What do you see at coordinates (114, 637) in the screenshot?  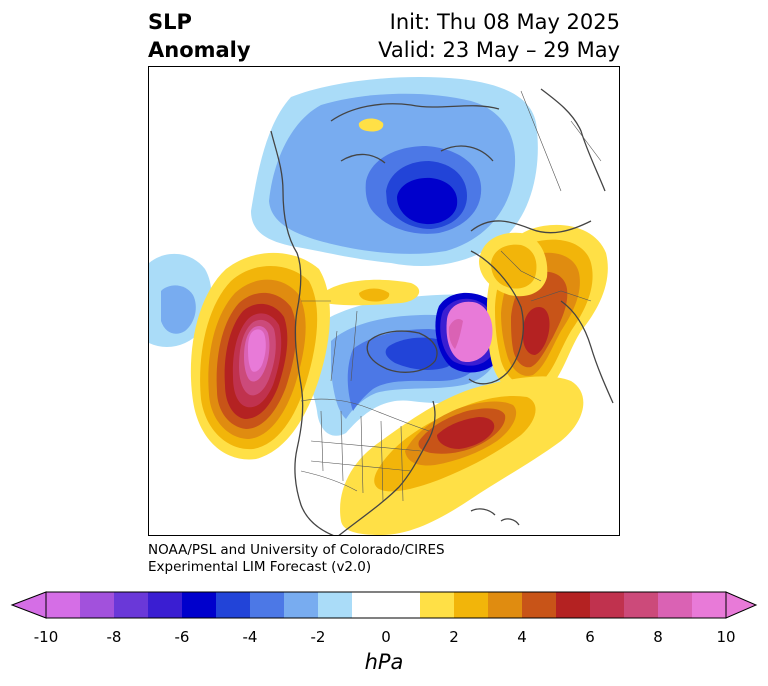 I see `colorbar-tick-label: -8` at bounding box center [114, 637].